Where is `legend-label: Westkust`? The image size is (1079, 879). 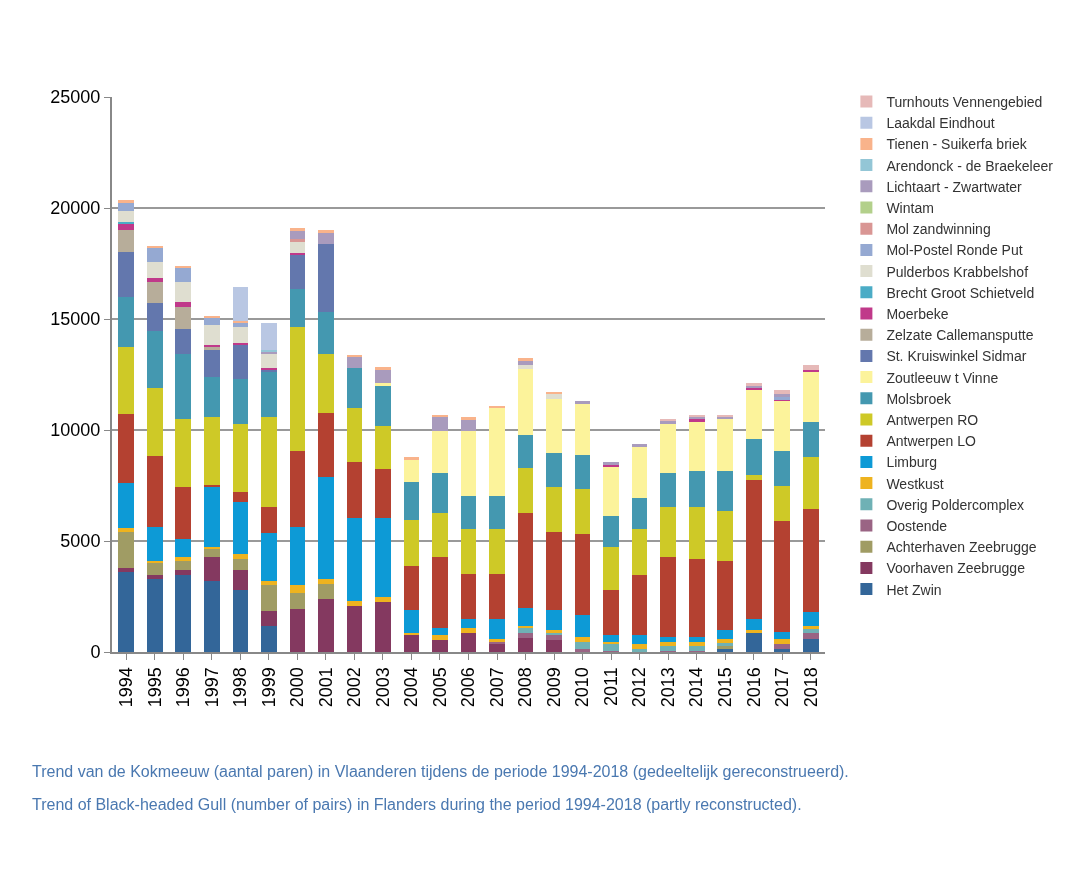 legend-label: Westkust is located at coordinates (915, 483).